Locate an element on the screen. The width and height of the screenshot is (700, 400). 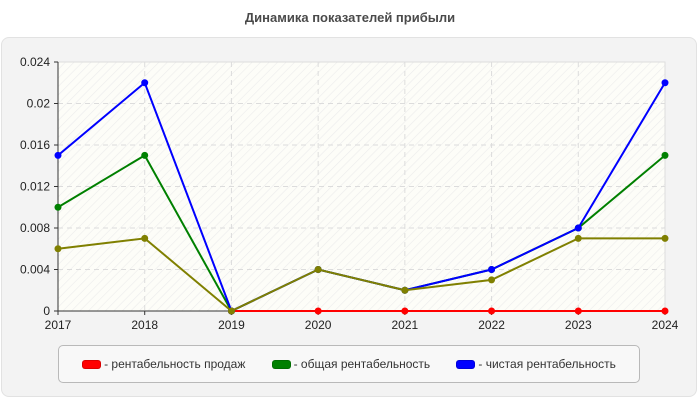
x-tick-label: 2018 is located at coordinates (144, 325).